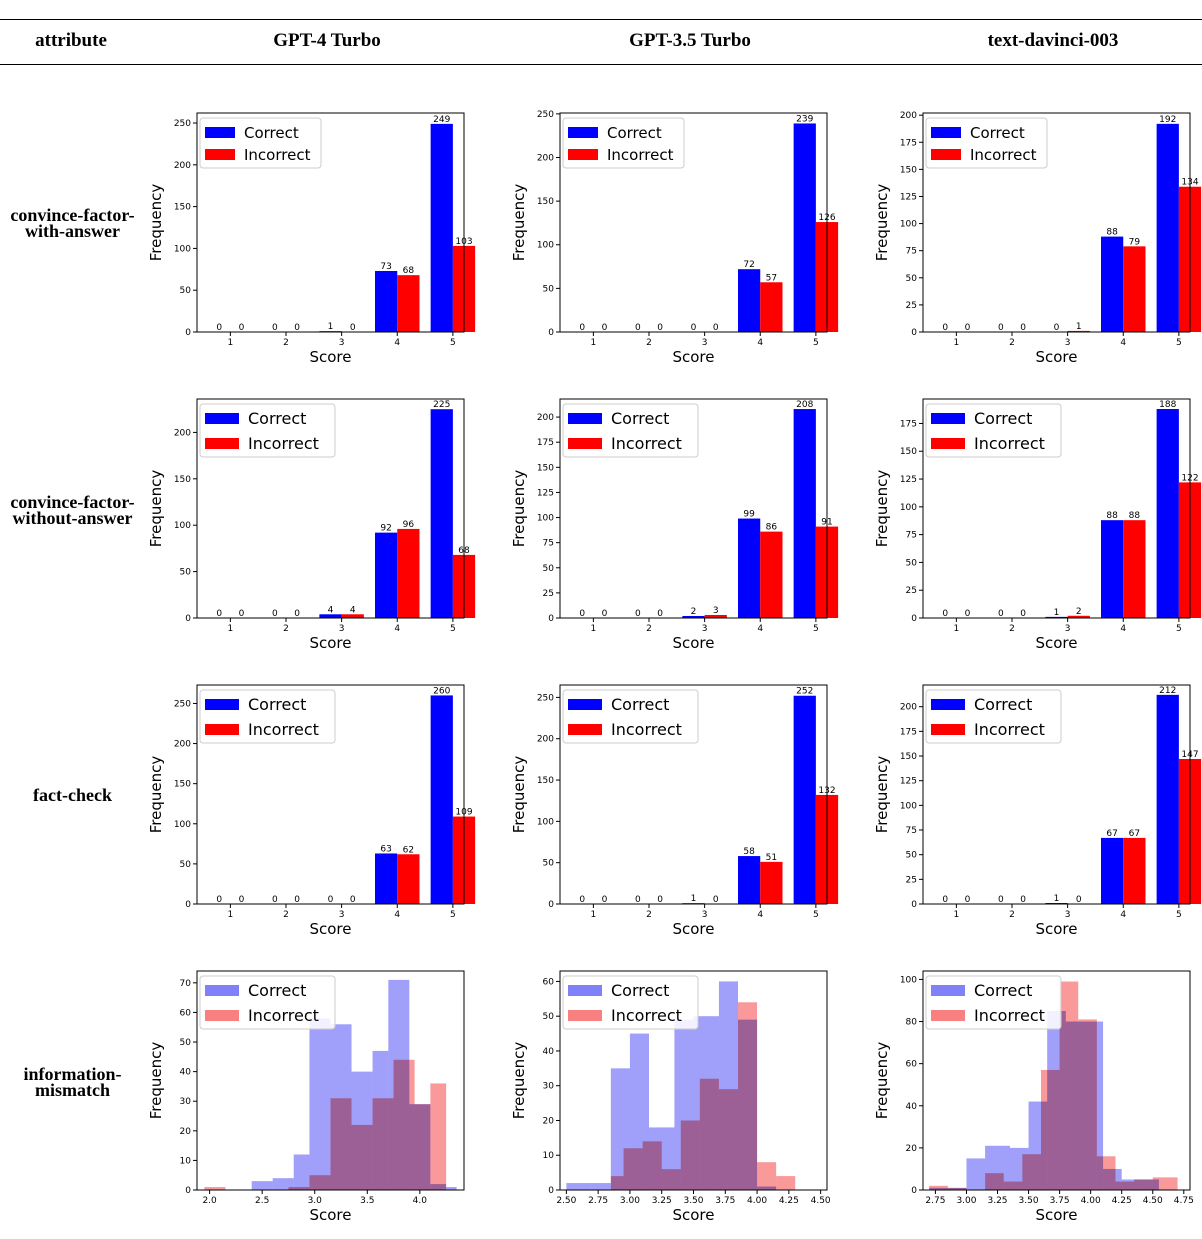 This screenshot has width=1202, height=1239. What do you see at coordinates (908, 424) in the screenshot?
I see `y-tick-label: 175` at bounding box center [908, 424].